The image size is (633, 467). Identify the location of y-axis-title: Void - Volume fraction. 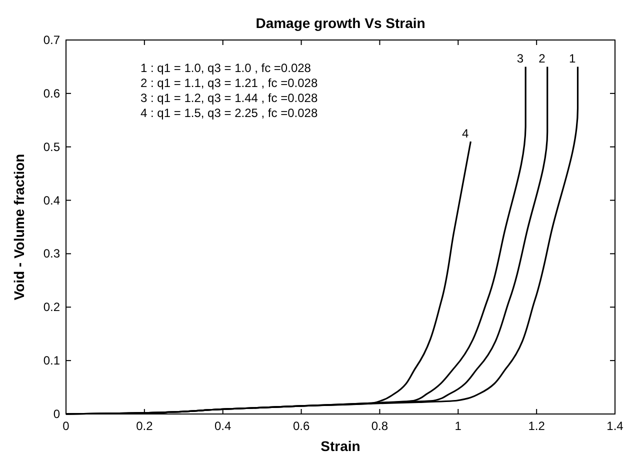
(19, 227).